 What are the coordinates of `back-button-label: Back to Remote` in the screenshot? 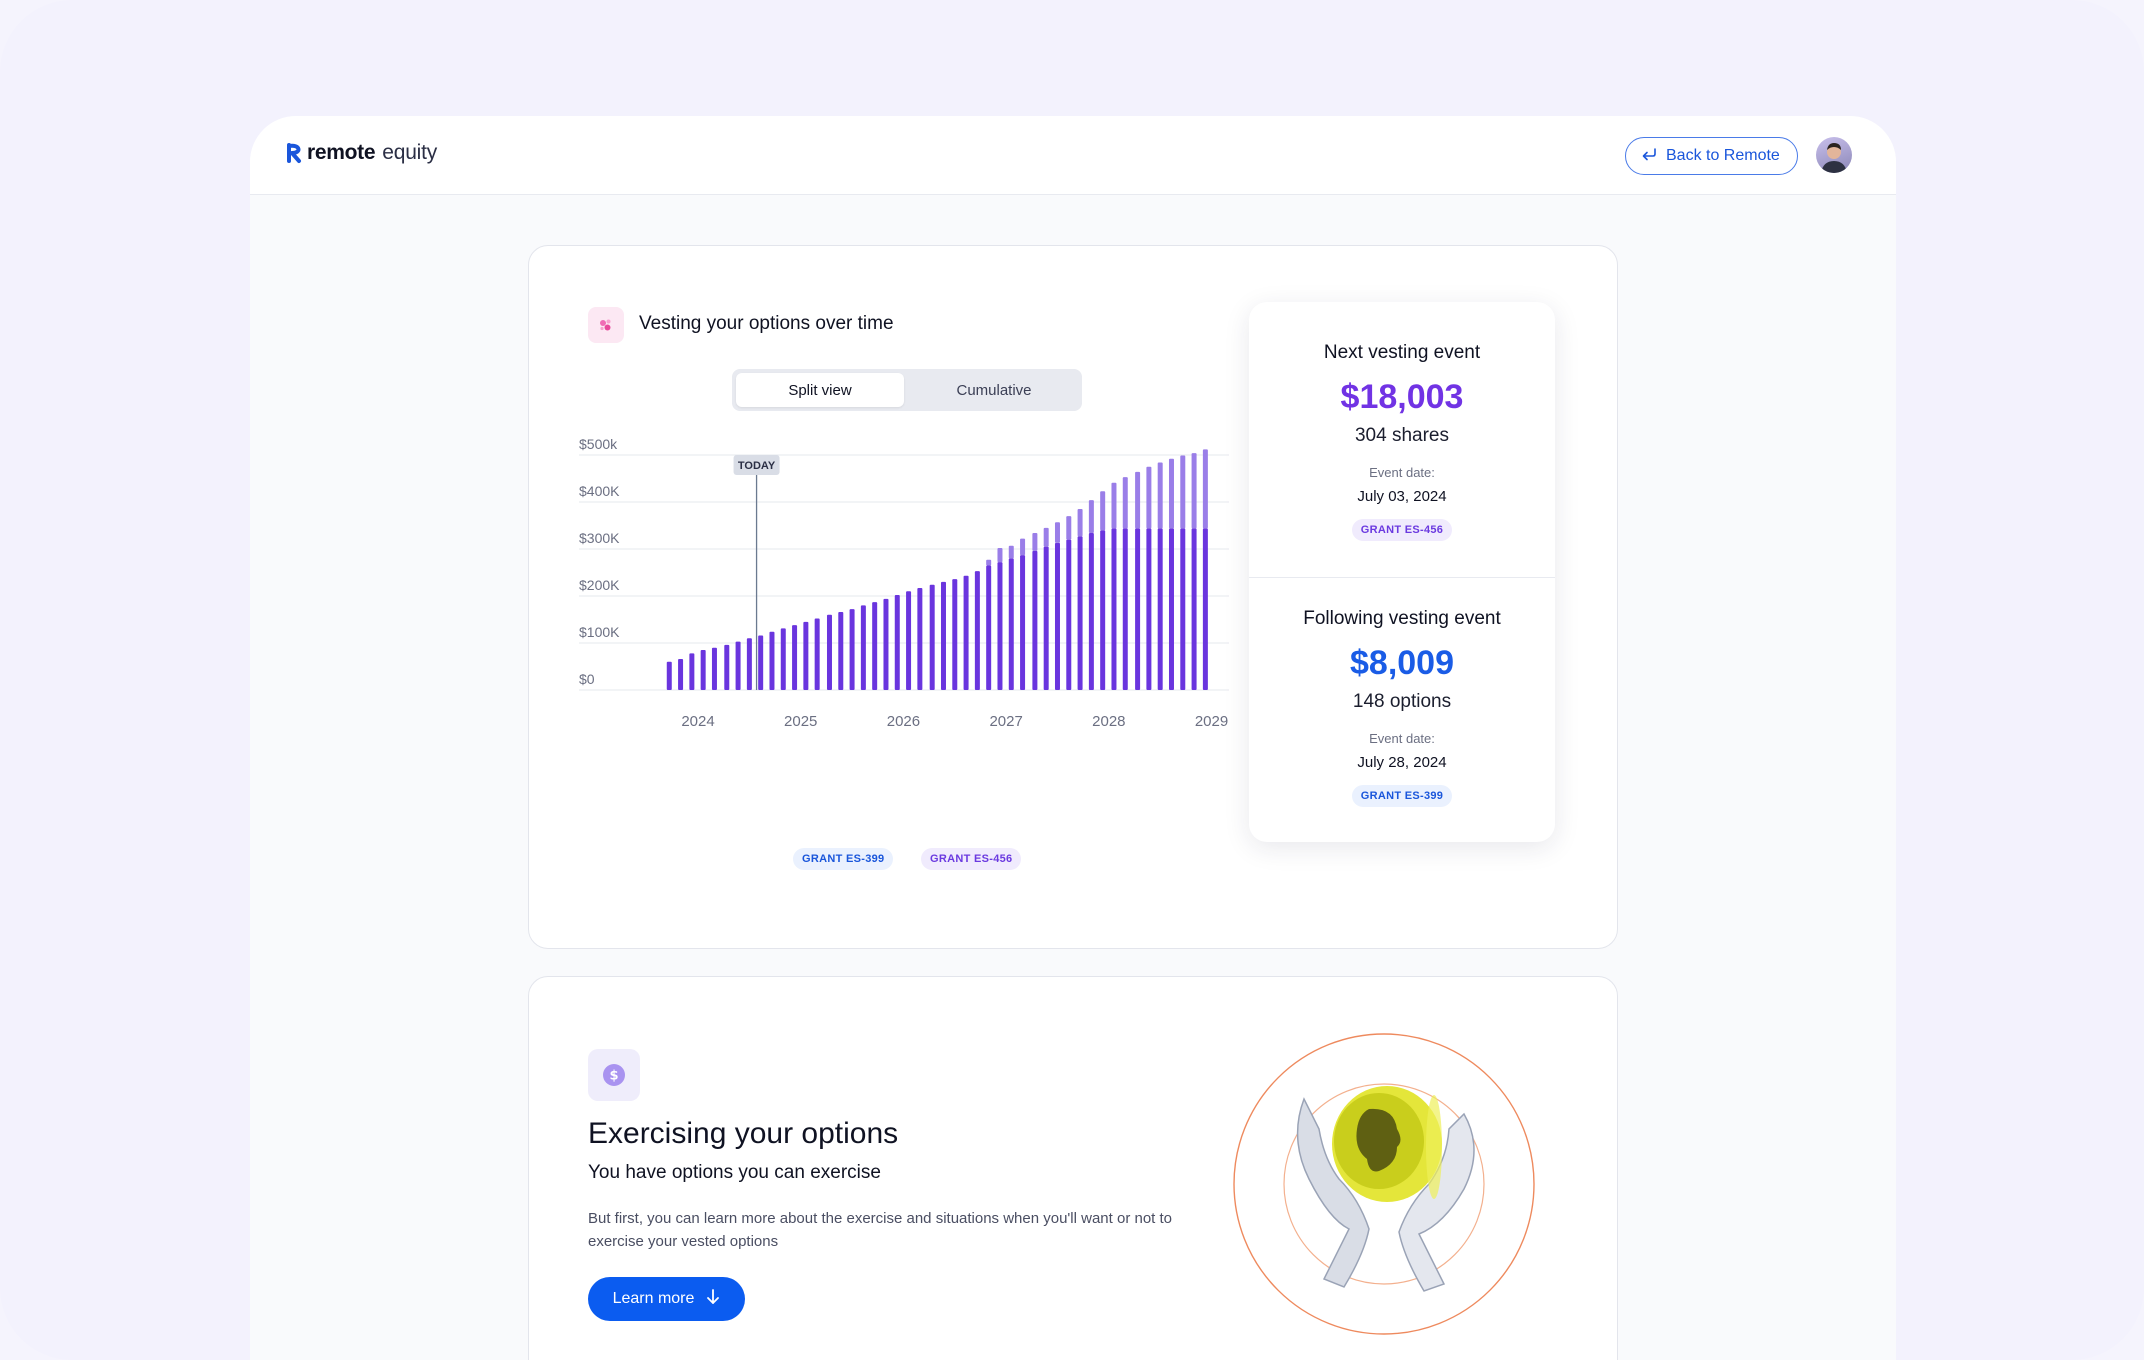 It's located at (1723, 155).